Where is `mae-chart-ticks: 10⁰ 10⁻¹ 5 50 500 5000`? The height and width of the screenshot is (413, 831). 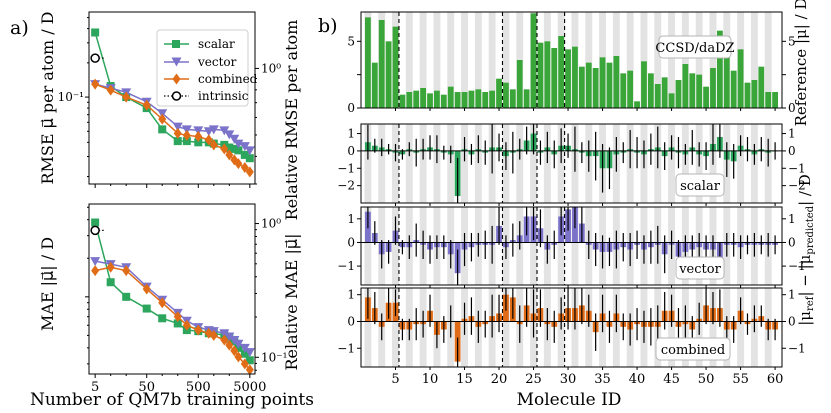 mae-chart-ticks: 10⁰ 10⁻¹ 5 50 500 5000 is located at coordinates (186, 300).